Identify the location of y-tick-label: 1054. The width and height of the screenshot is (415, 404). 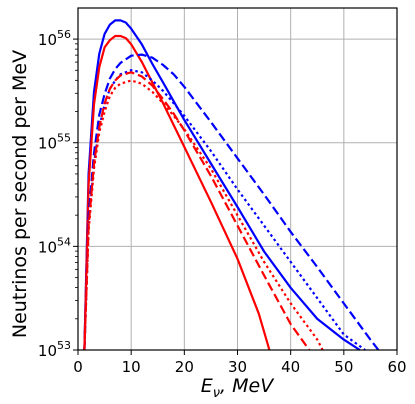
(54, 245).